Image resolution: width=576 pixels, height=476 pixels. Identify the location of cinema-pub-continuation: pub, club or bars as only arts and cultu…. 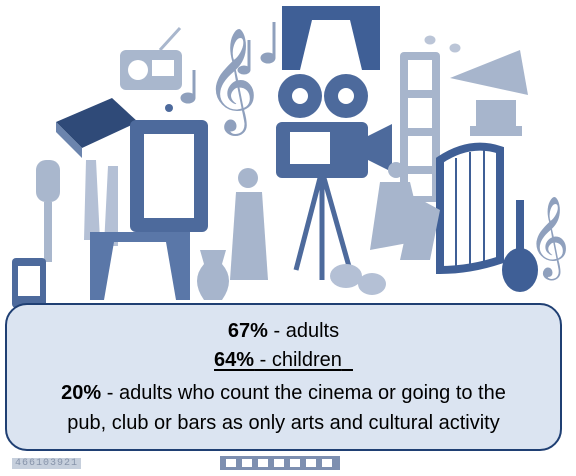
(283, 423).